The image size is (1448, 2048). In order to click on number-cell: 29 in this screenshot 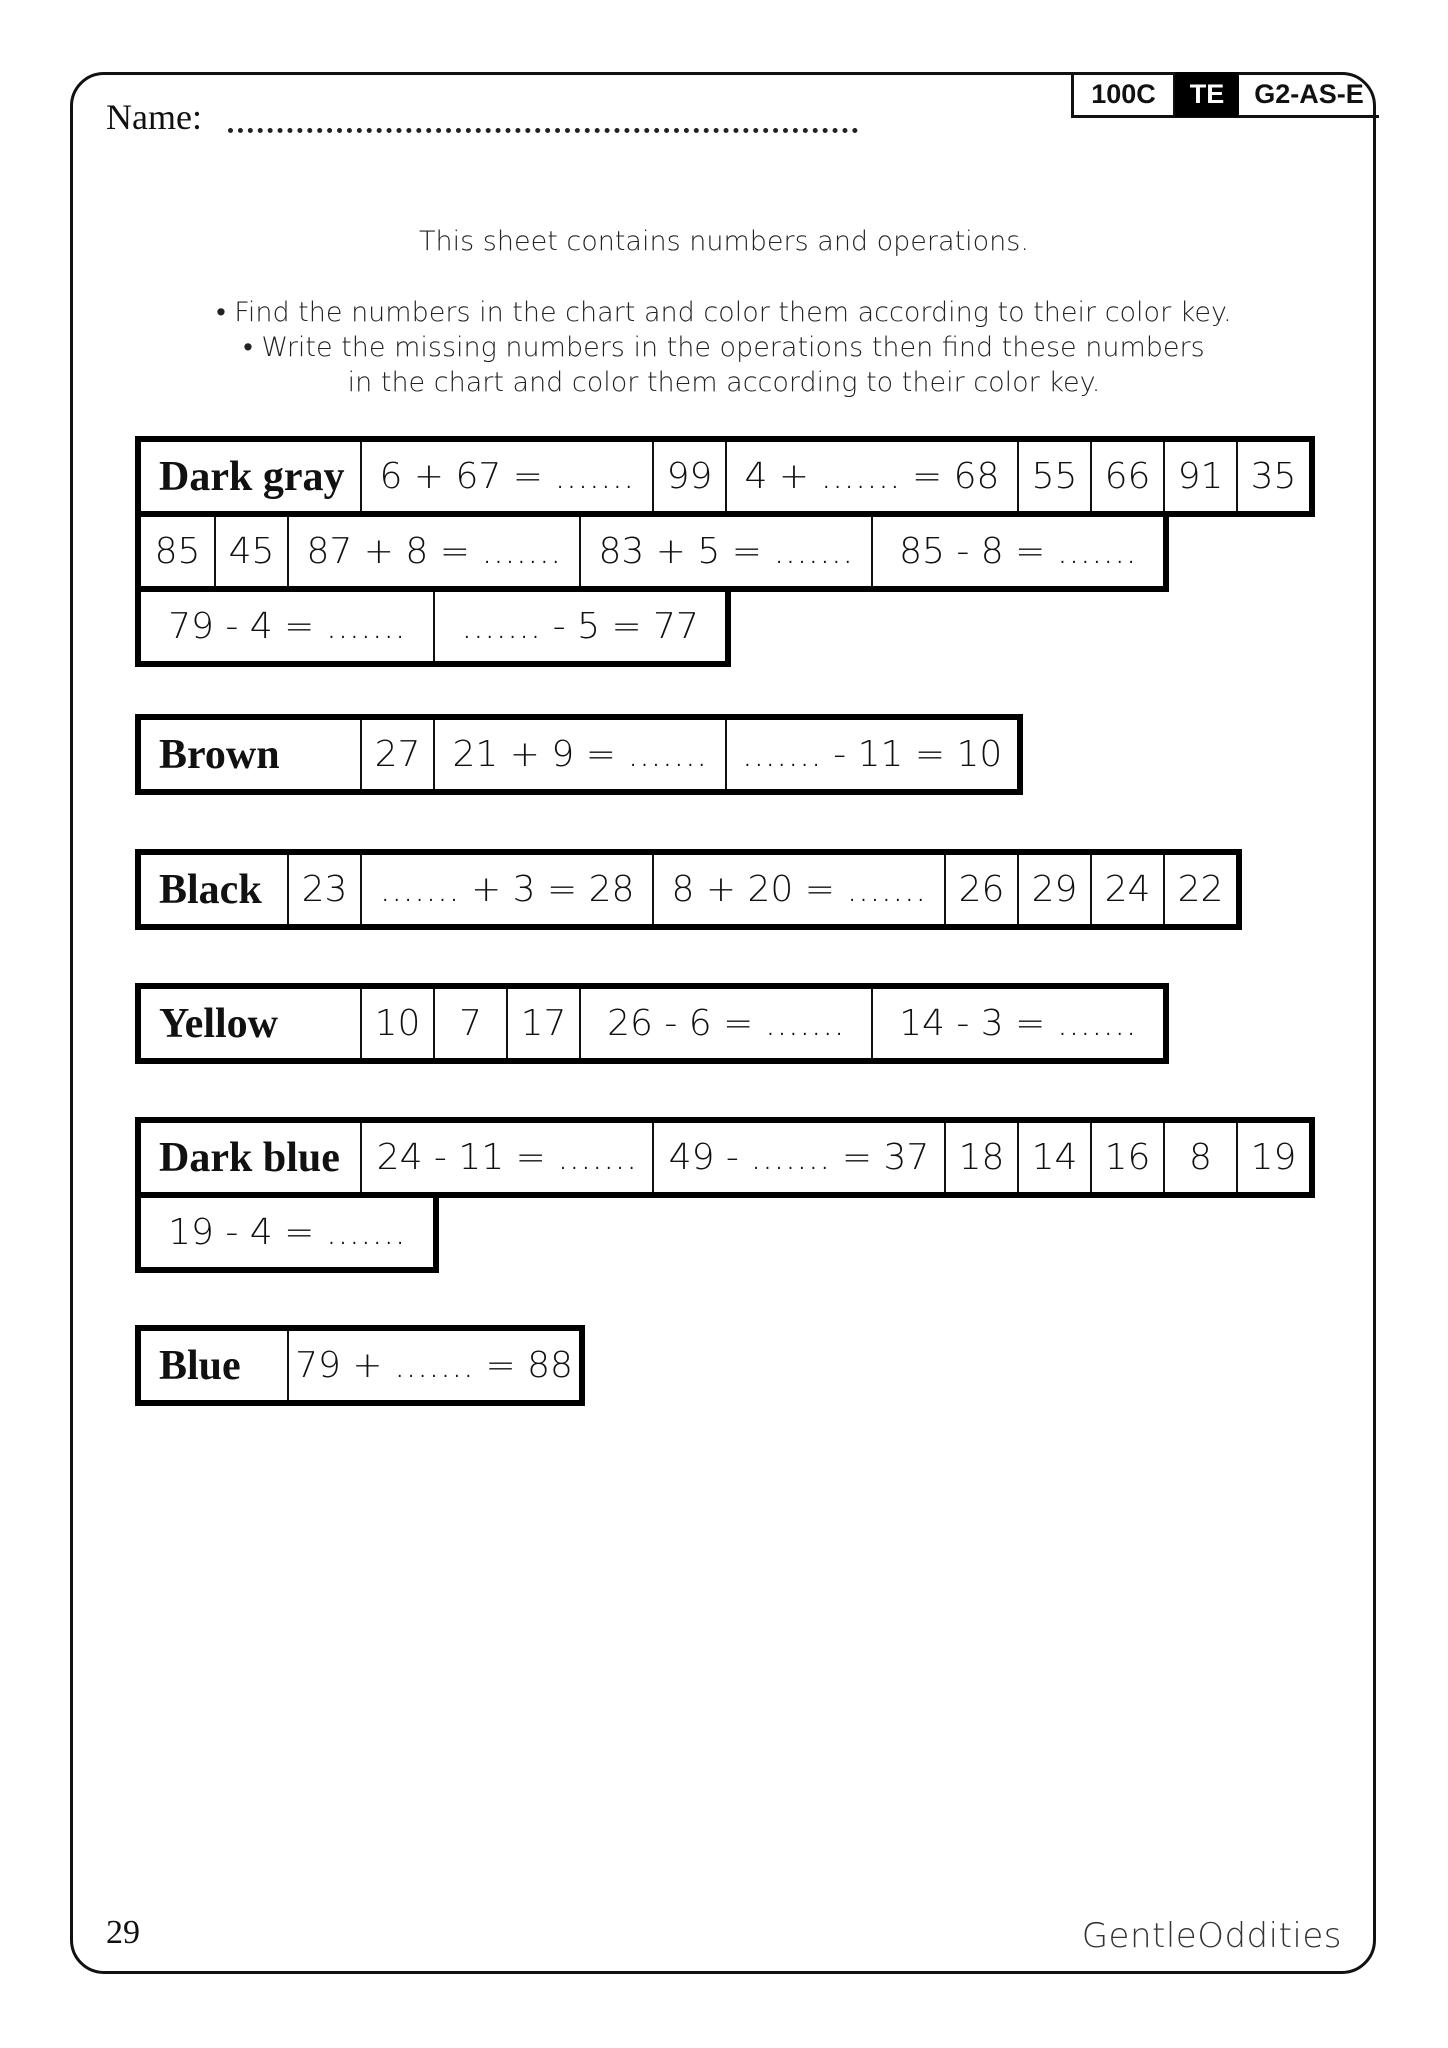, I will do `click(1053, 889)`.